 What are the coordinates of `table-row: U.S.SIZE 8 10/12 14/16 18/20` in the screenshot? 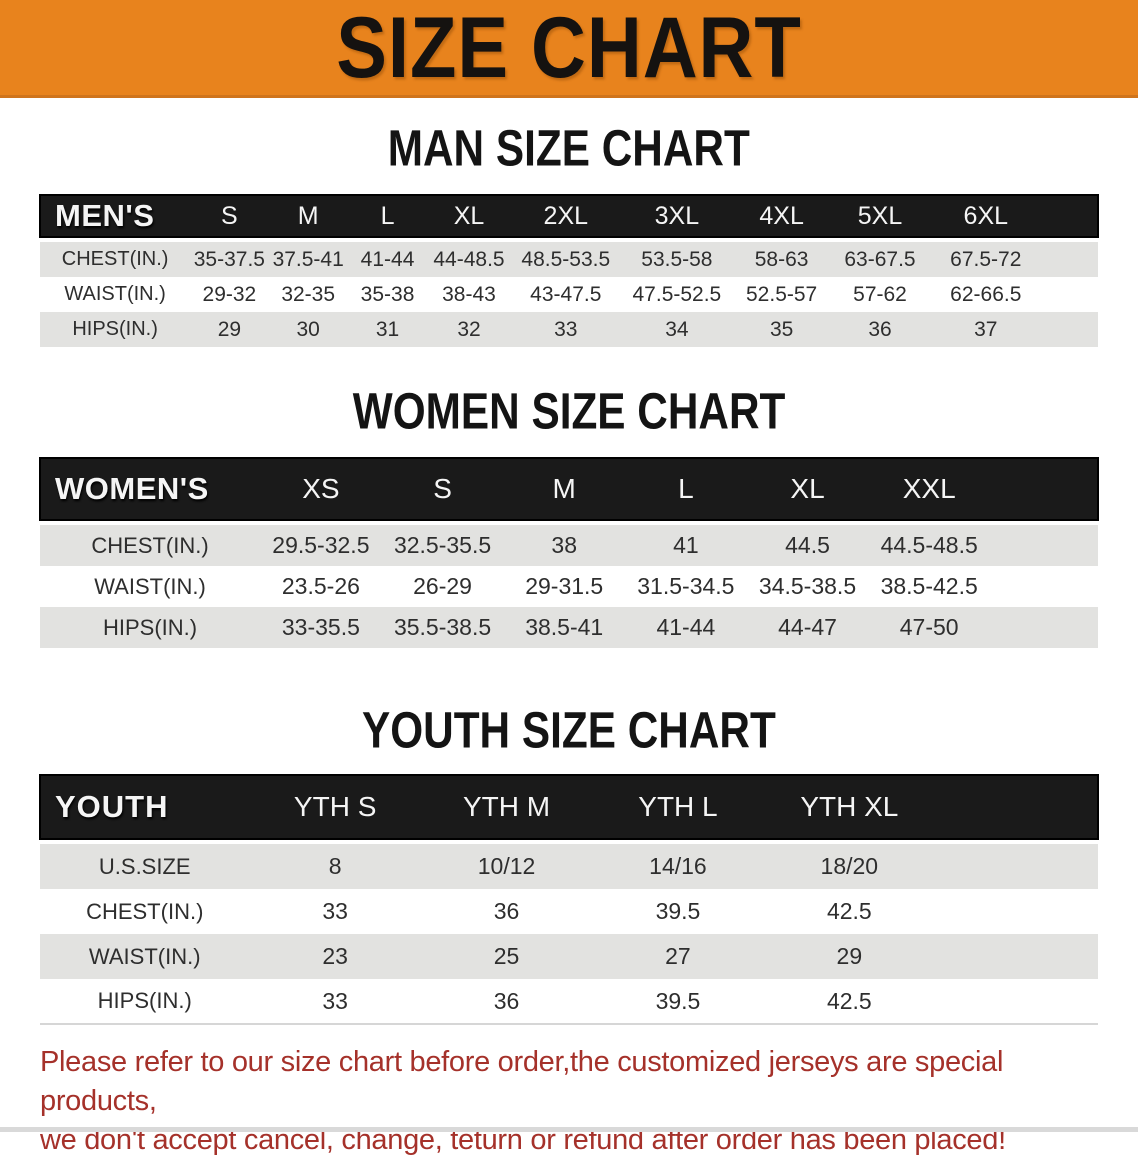 It's located at (569, 866).